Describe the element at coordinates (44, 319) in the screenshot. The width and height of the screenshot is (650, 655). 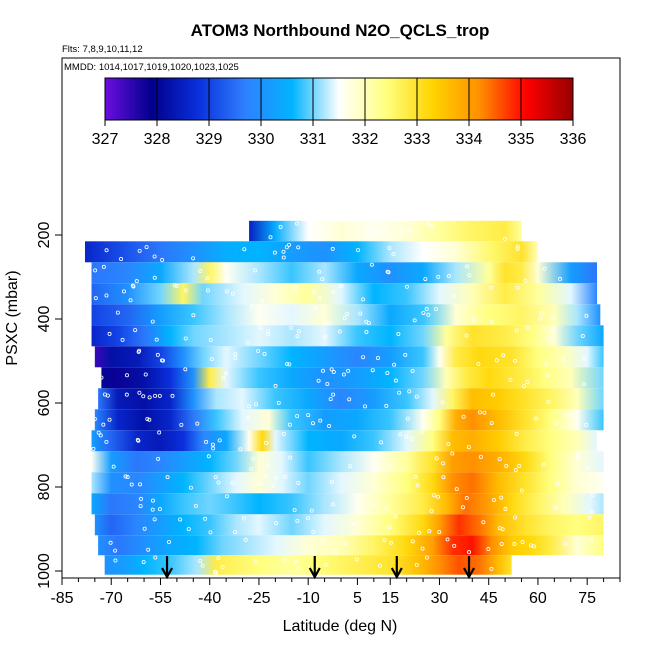
I see `y-tick-label: 400` at that location.